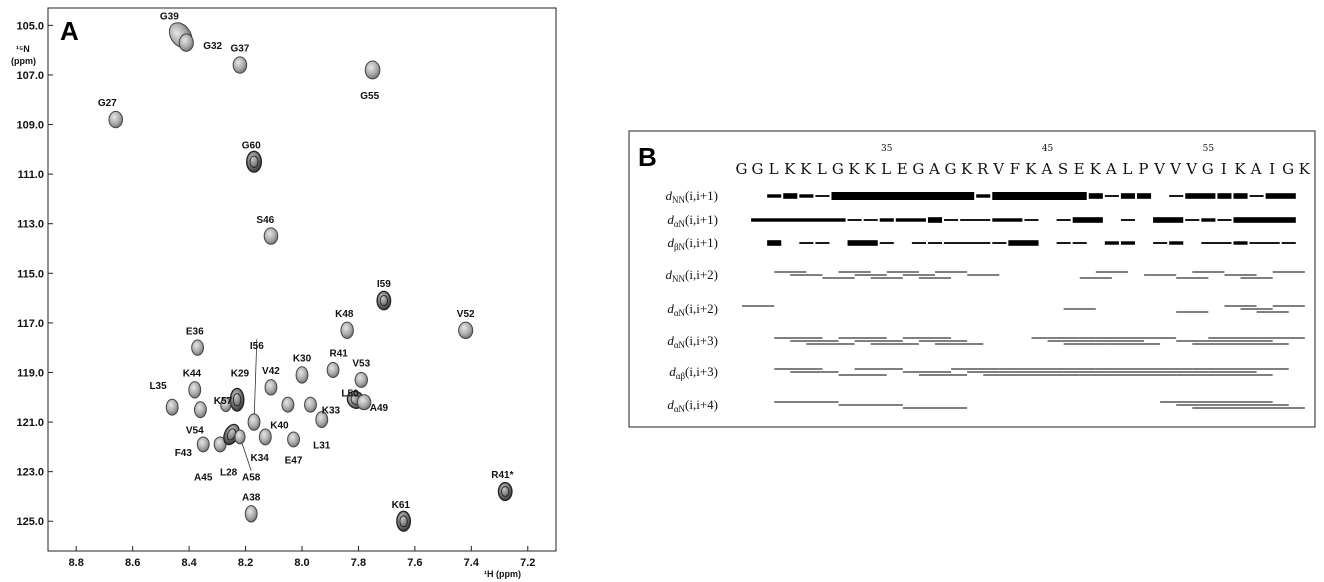 This screenshot has width=1324, height=582. Describe the element at coordinates (364, 402) in the screenshot. I see `peak-a49` at that location.